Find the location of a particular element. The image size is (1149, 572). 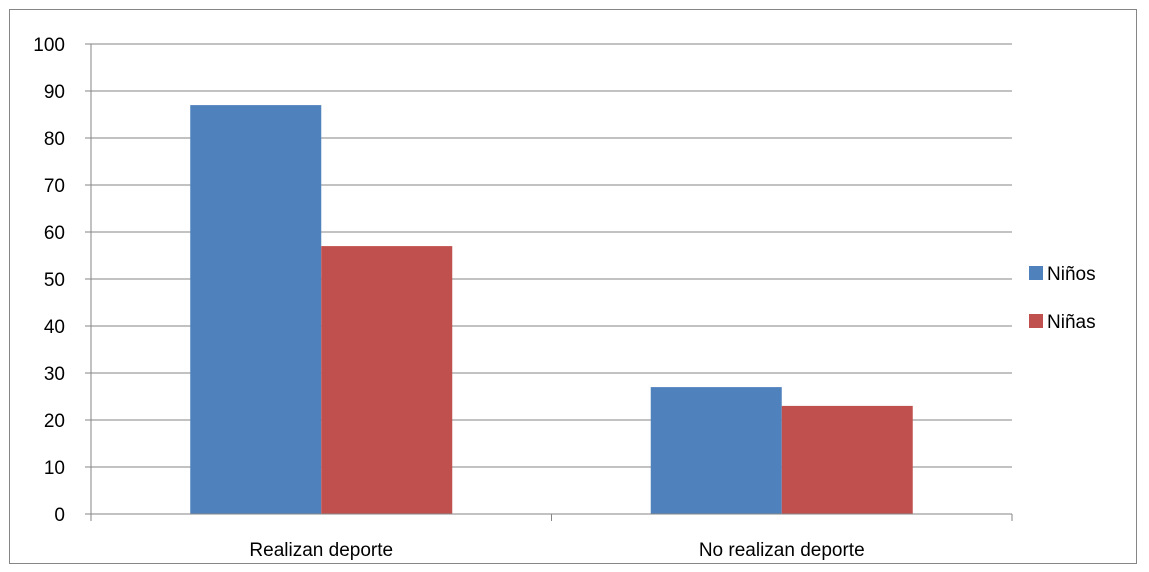

x-axis-category-label: No realizan deporte is located at coordinates (782, 550).